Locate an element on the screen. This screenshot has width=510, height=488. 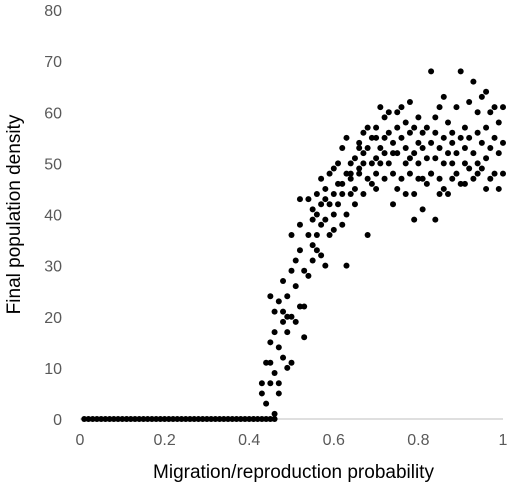
x-tick-label: 0.2 is located at coordinates (164, 440).